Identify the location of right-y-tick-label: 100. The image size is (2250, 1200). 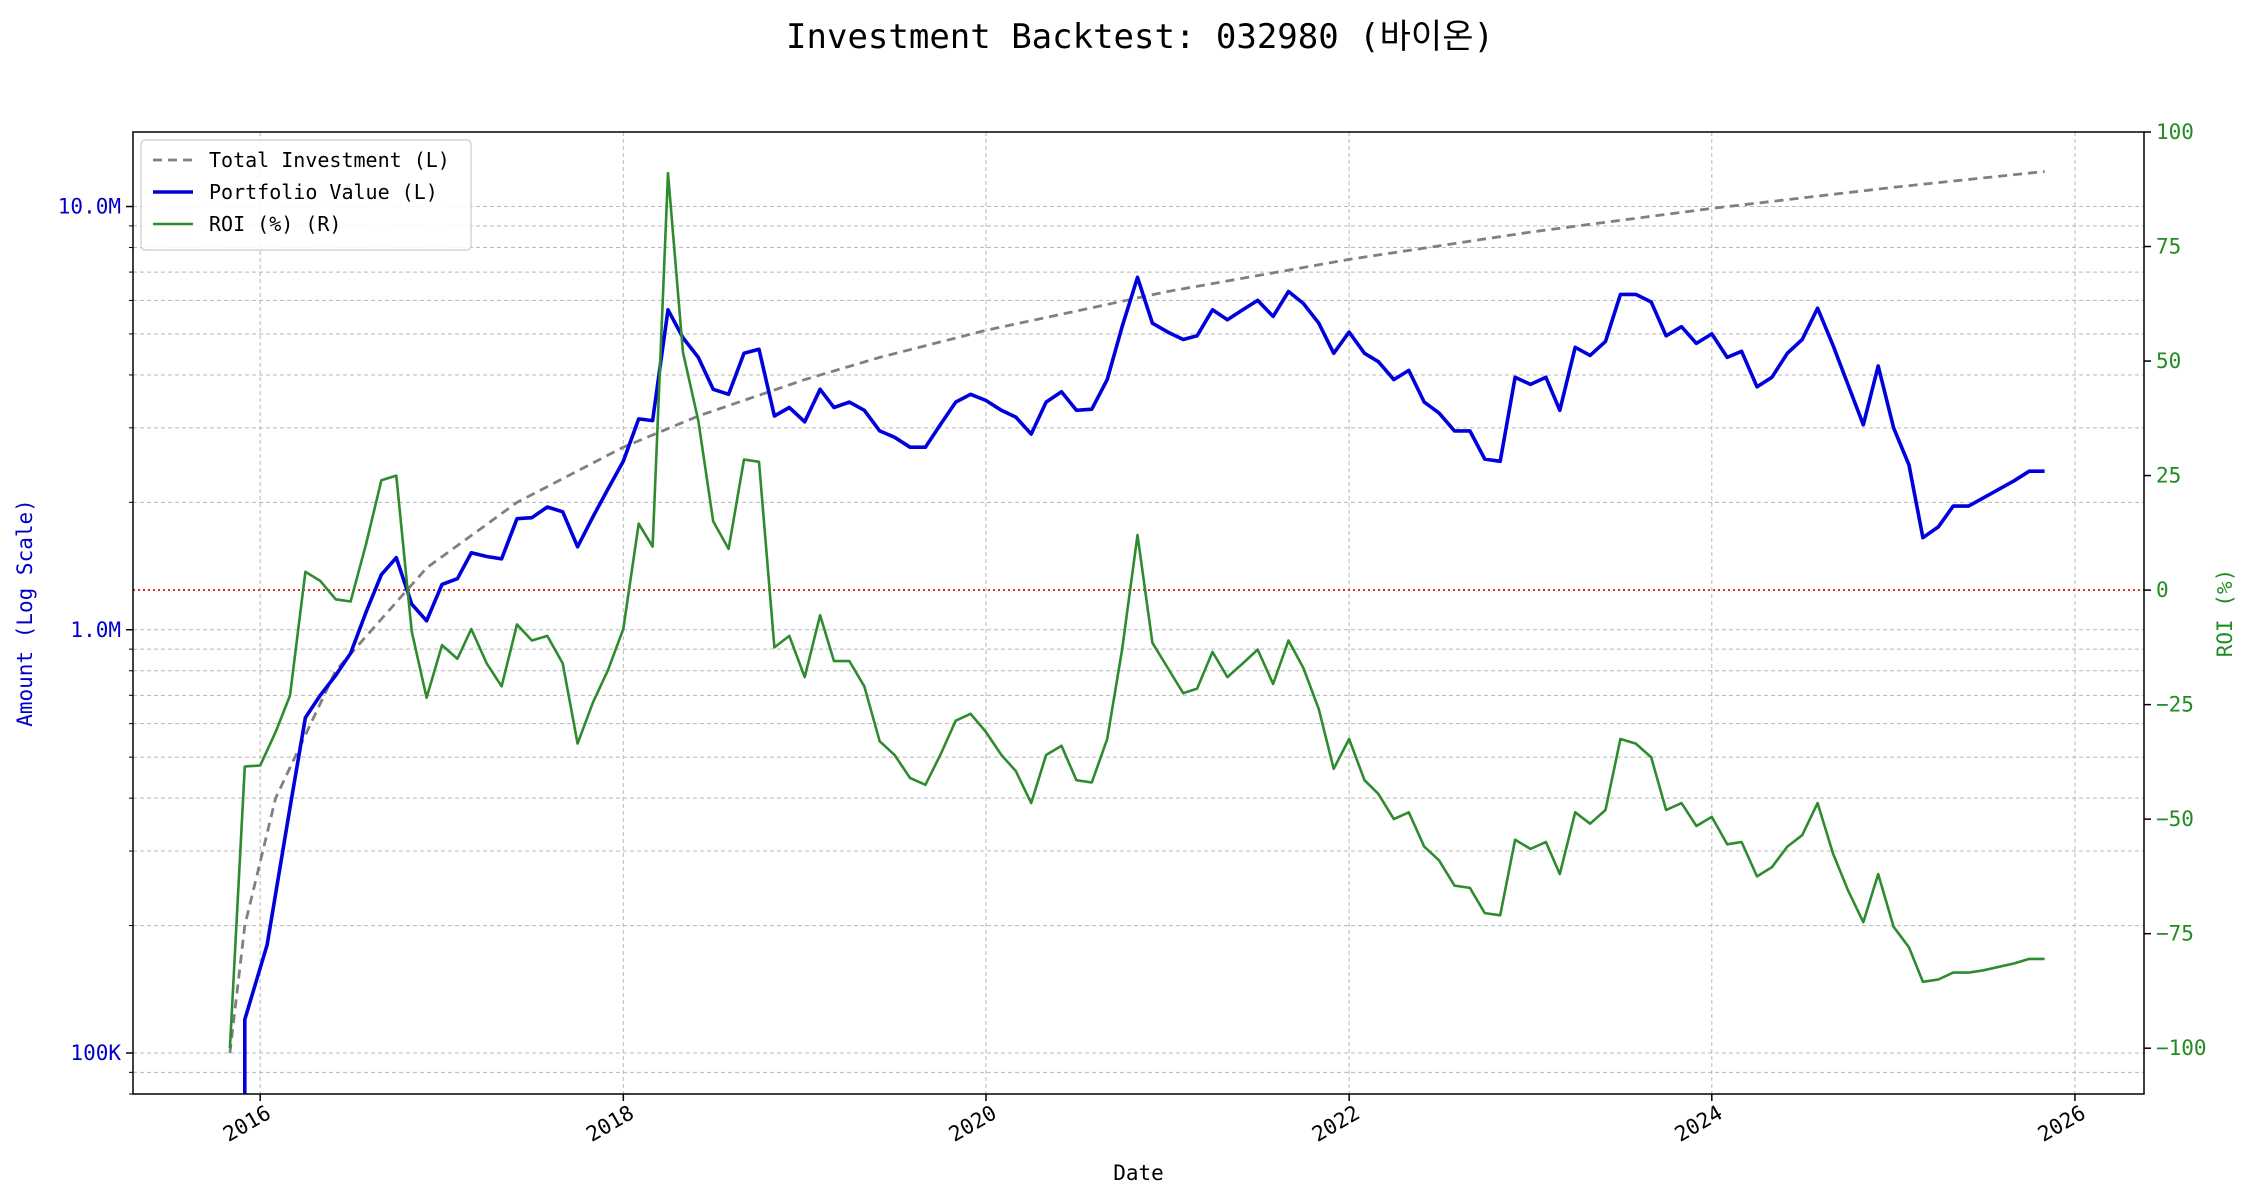
(2175, 132).